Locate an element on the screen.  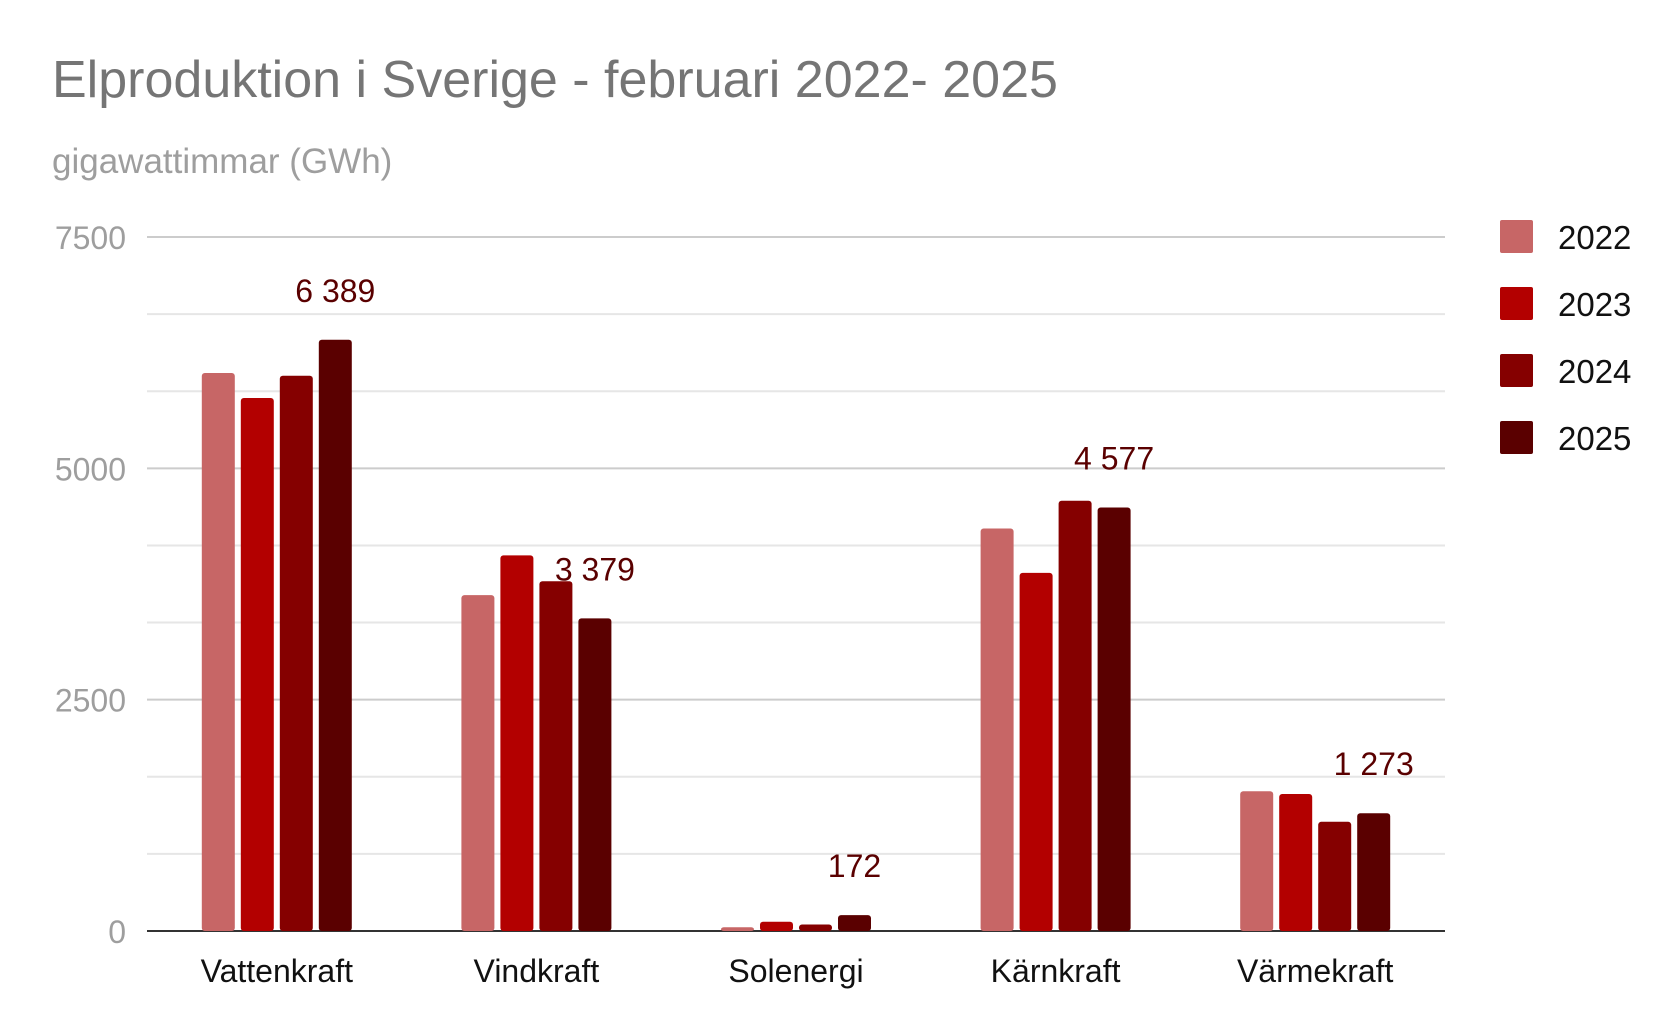
legend-swatch-2025 is located at coordinates (1516, 437).